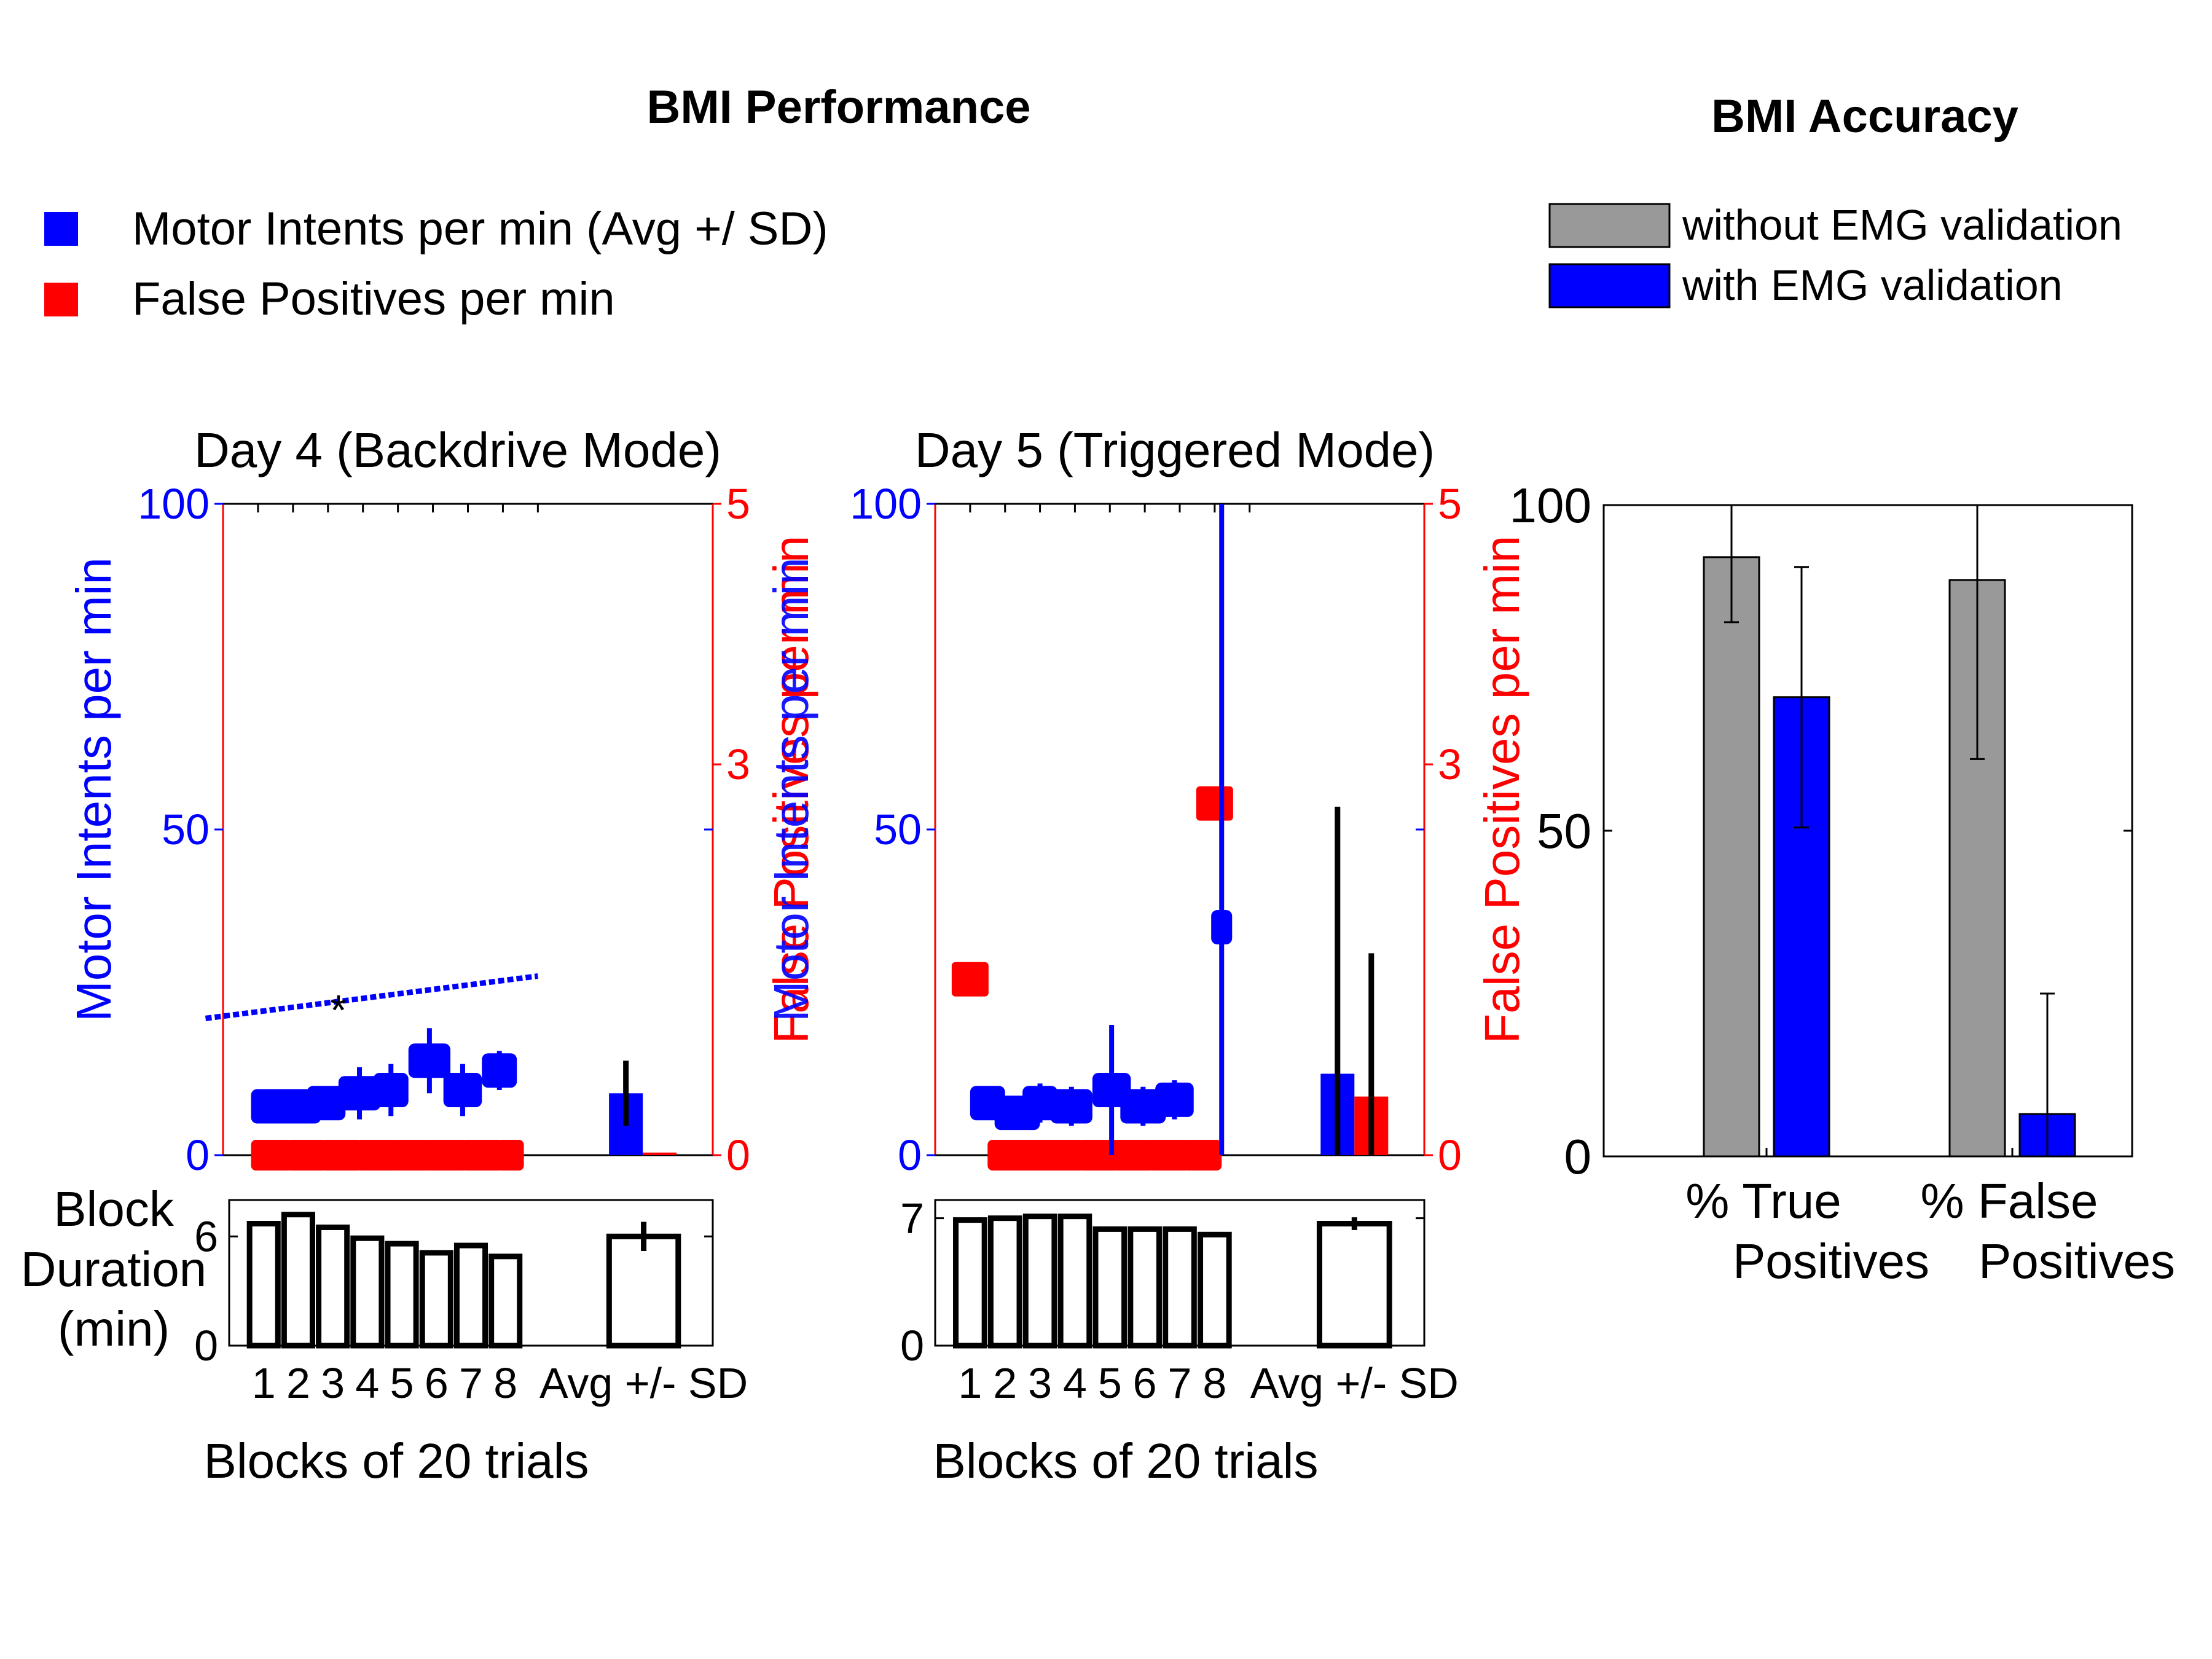 The width and height of the screenshot is (2212, 1659). I want to click on day5-xlabel: Blocks of 20 trials, so click(1126, 1460).